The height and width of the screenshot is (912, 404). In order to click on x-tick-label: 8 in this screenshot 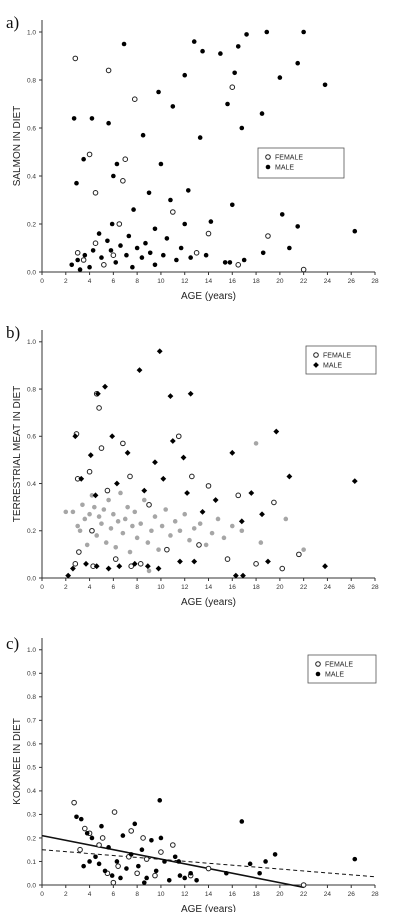, I will do `click(137, 894)`.